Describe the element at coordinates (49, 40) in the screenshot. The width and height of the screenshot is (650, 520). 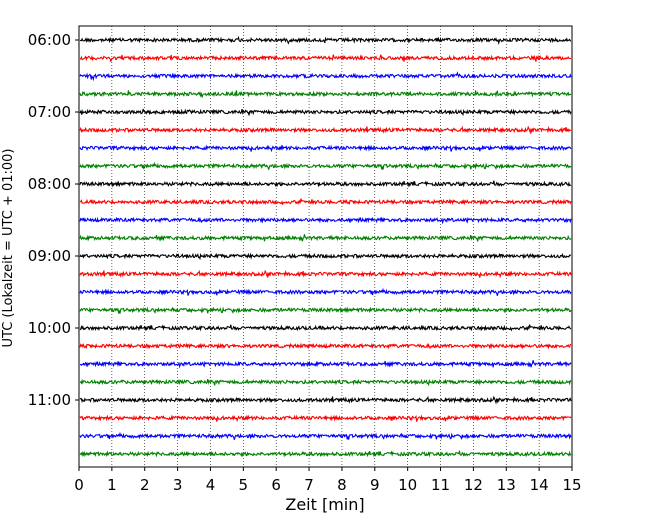
I see `y-tick-label-06:00: 06:00` at that location.